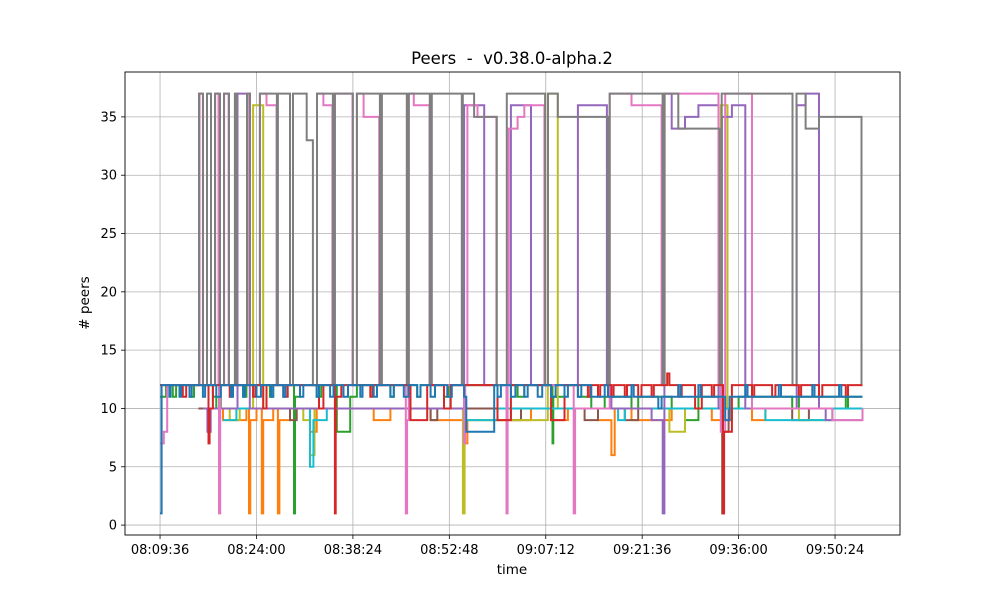 Image resolution: width=1000 pixels, height=600 pixels. Describe the element at coordinates (108, 409) in the screenshot. I see `y-tick-label: 10` at that location.